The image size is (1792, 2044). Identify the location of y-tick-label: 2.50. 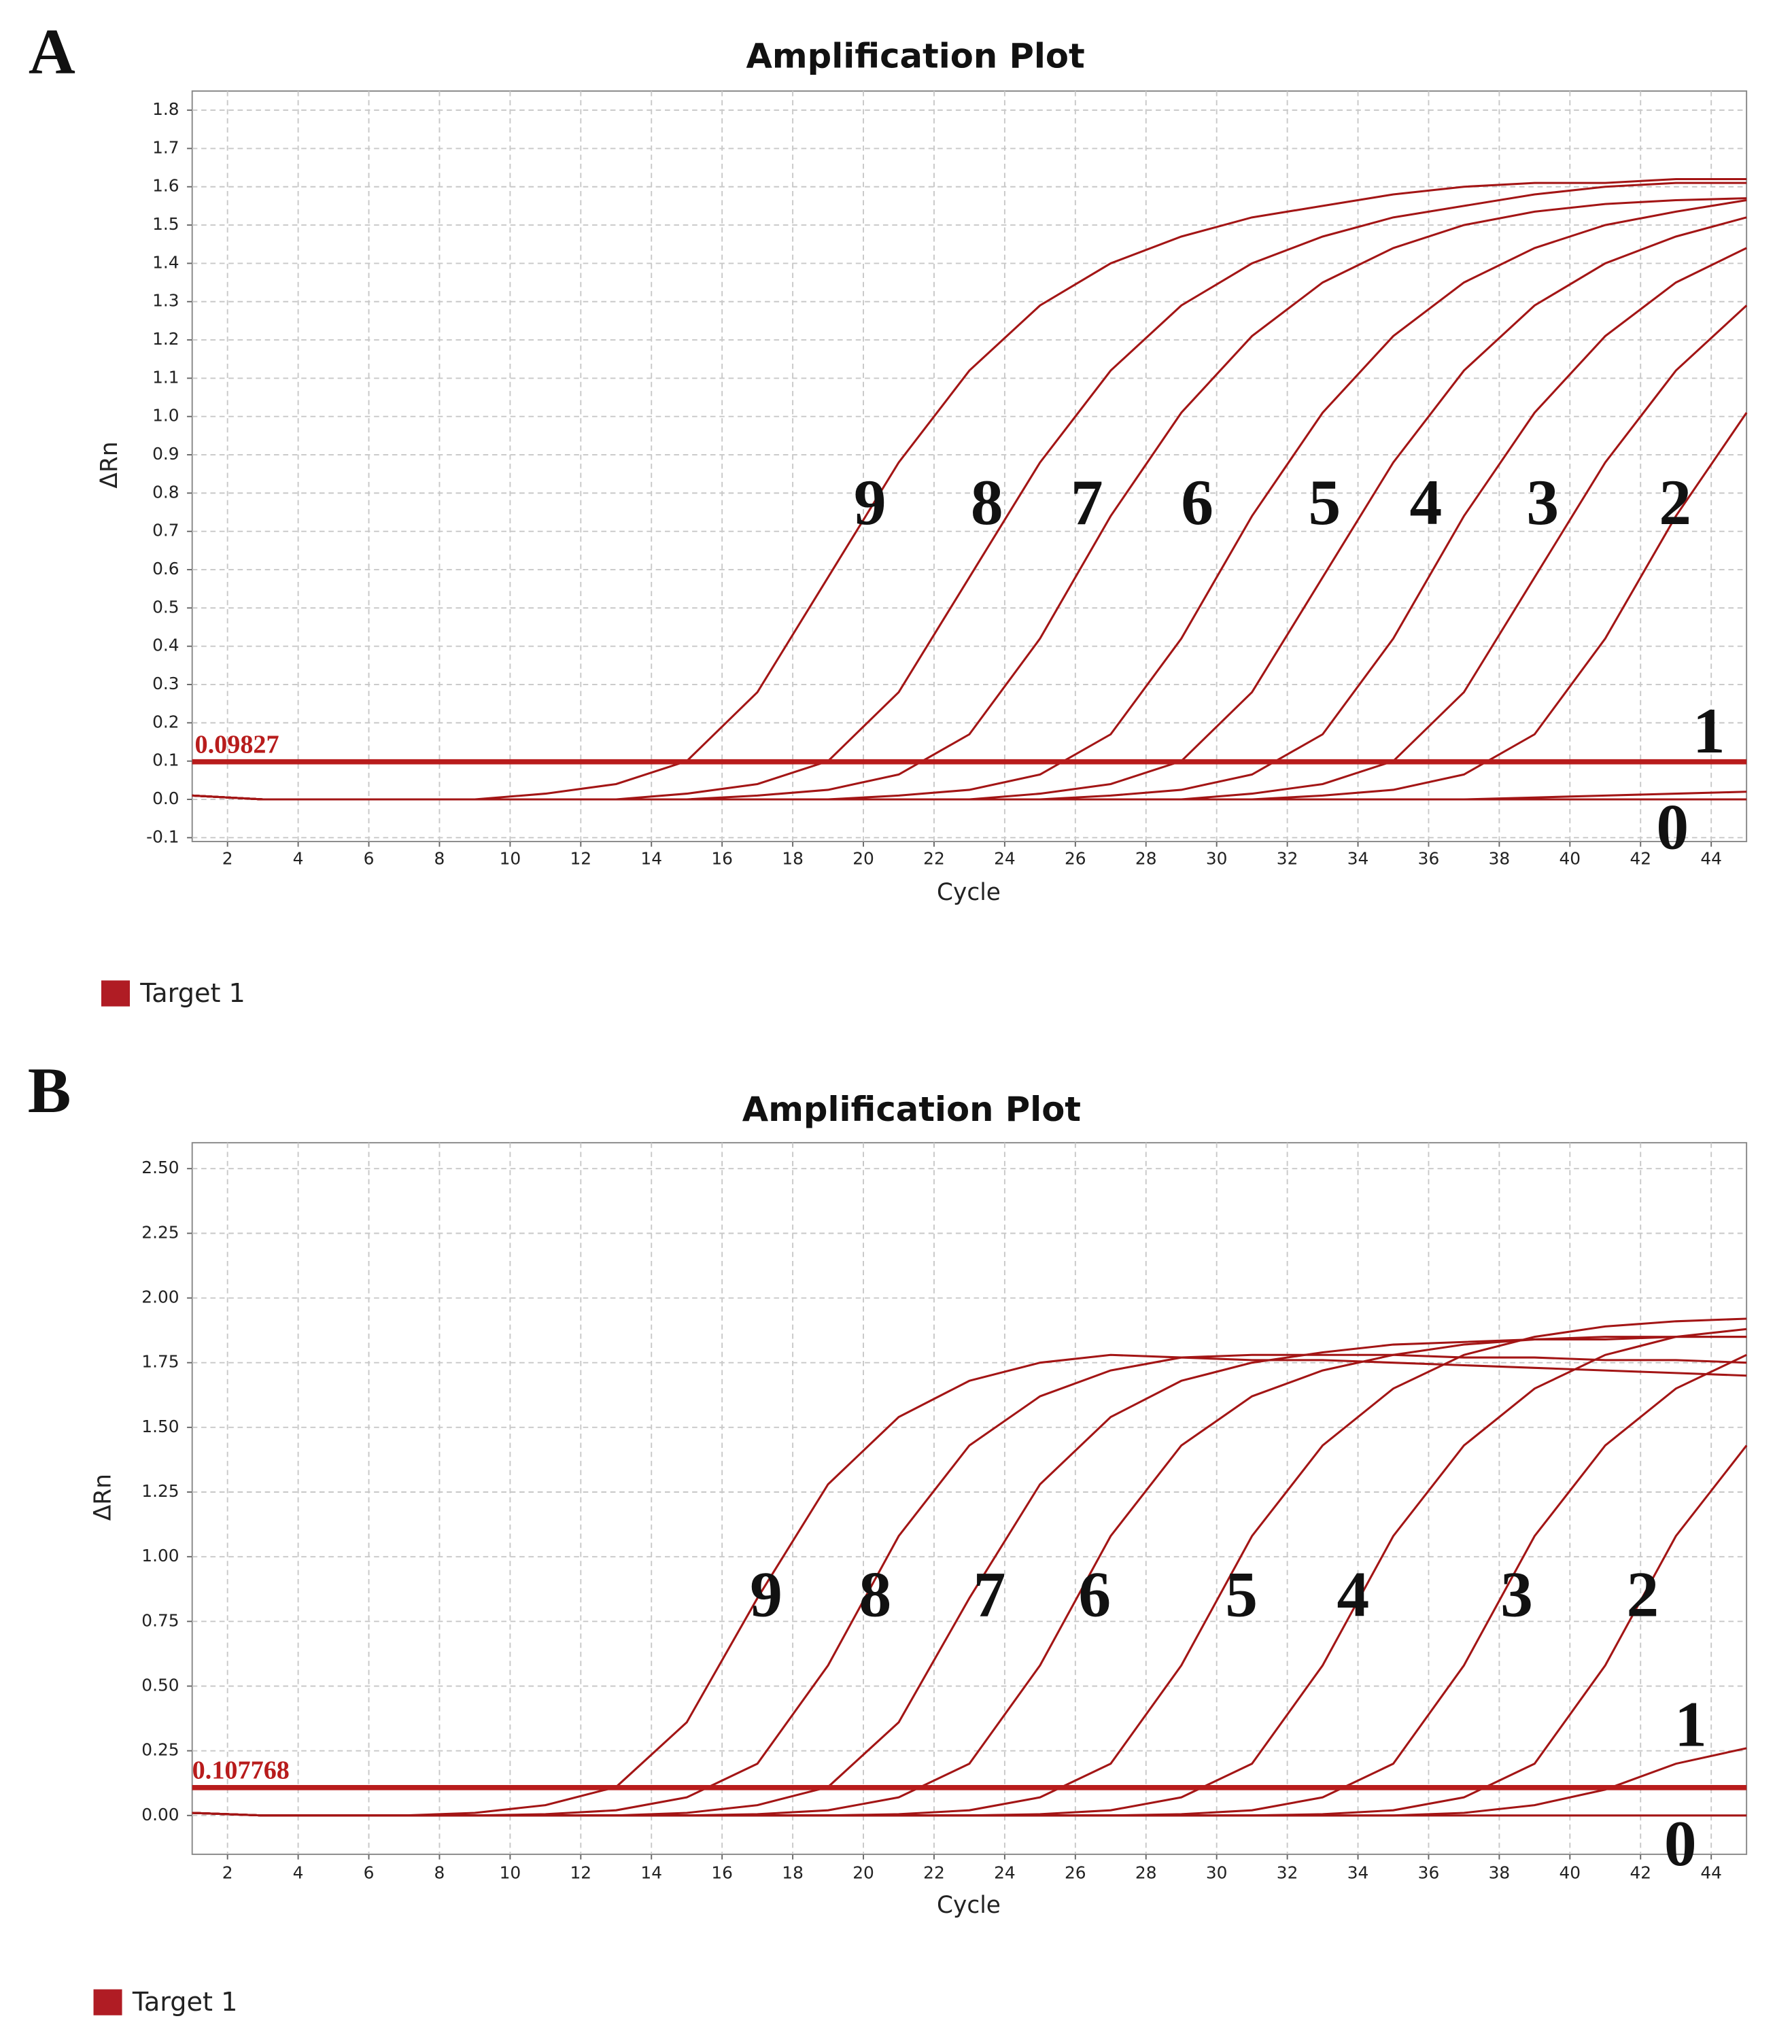
(160, 1167).